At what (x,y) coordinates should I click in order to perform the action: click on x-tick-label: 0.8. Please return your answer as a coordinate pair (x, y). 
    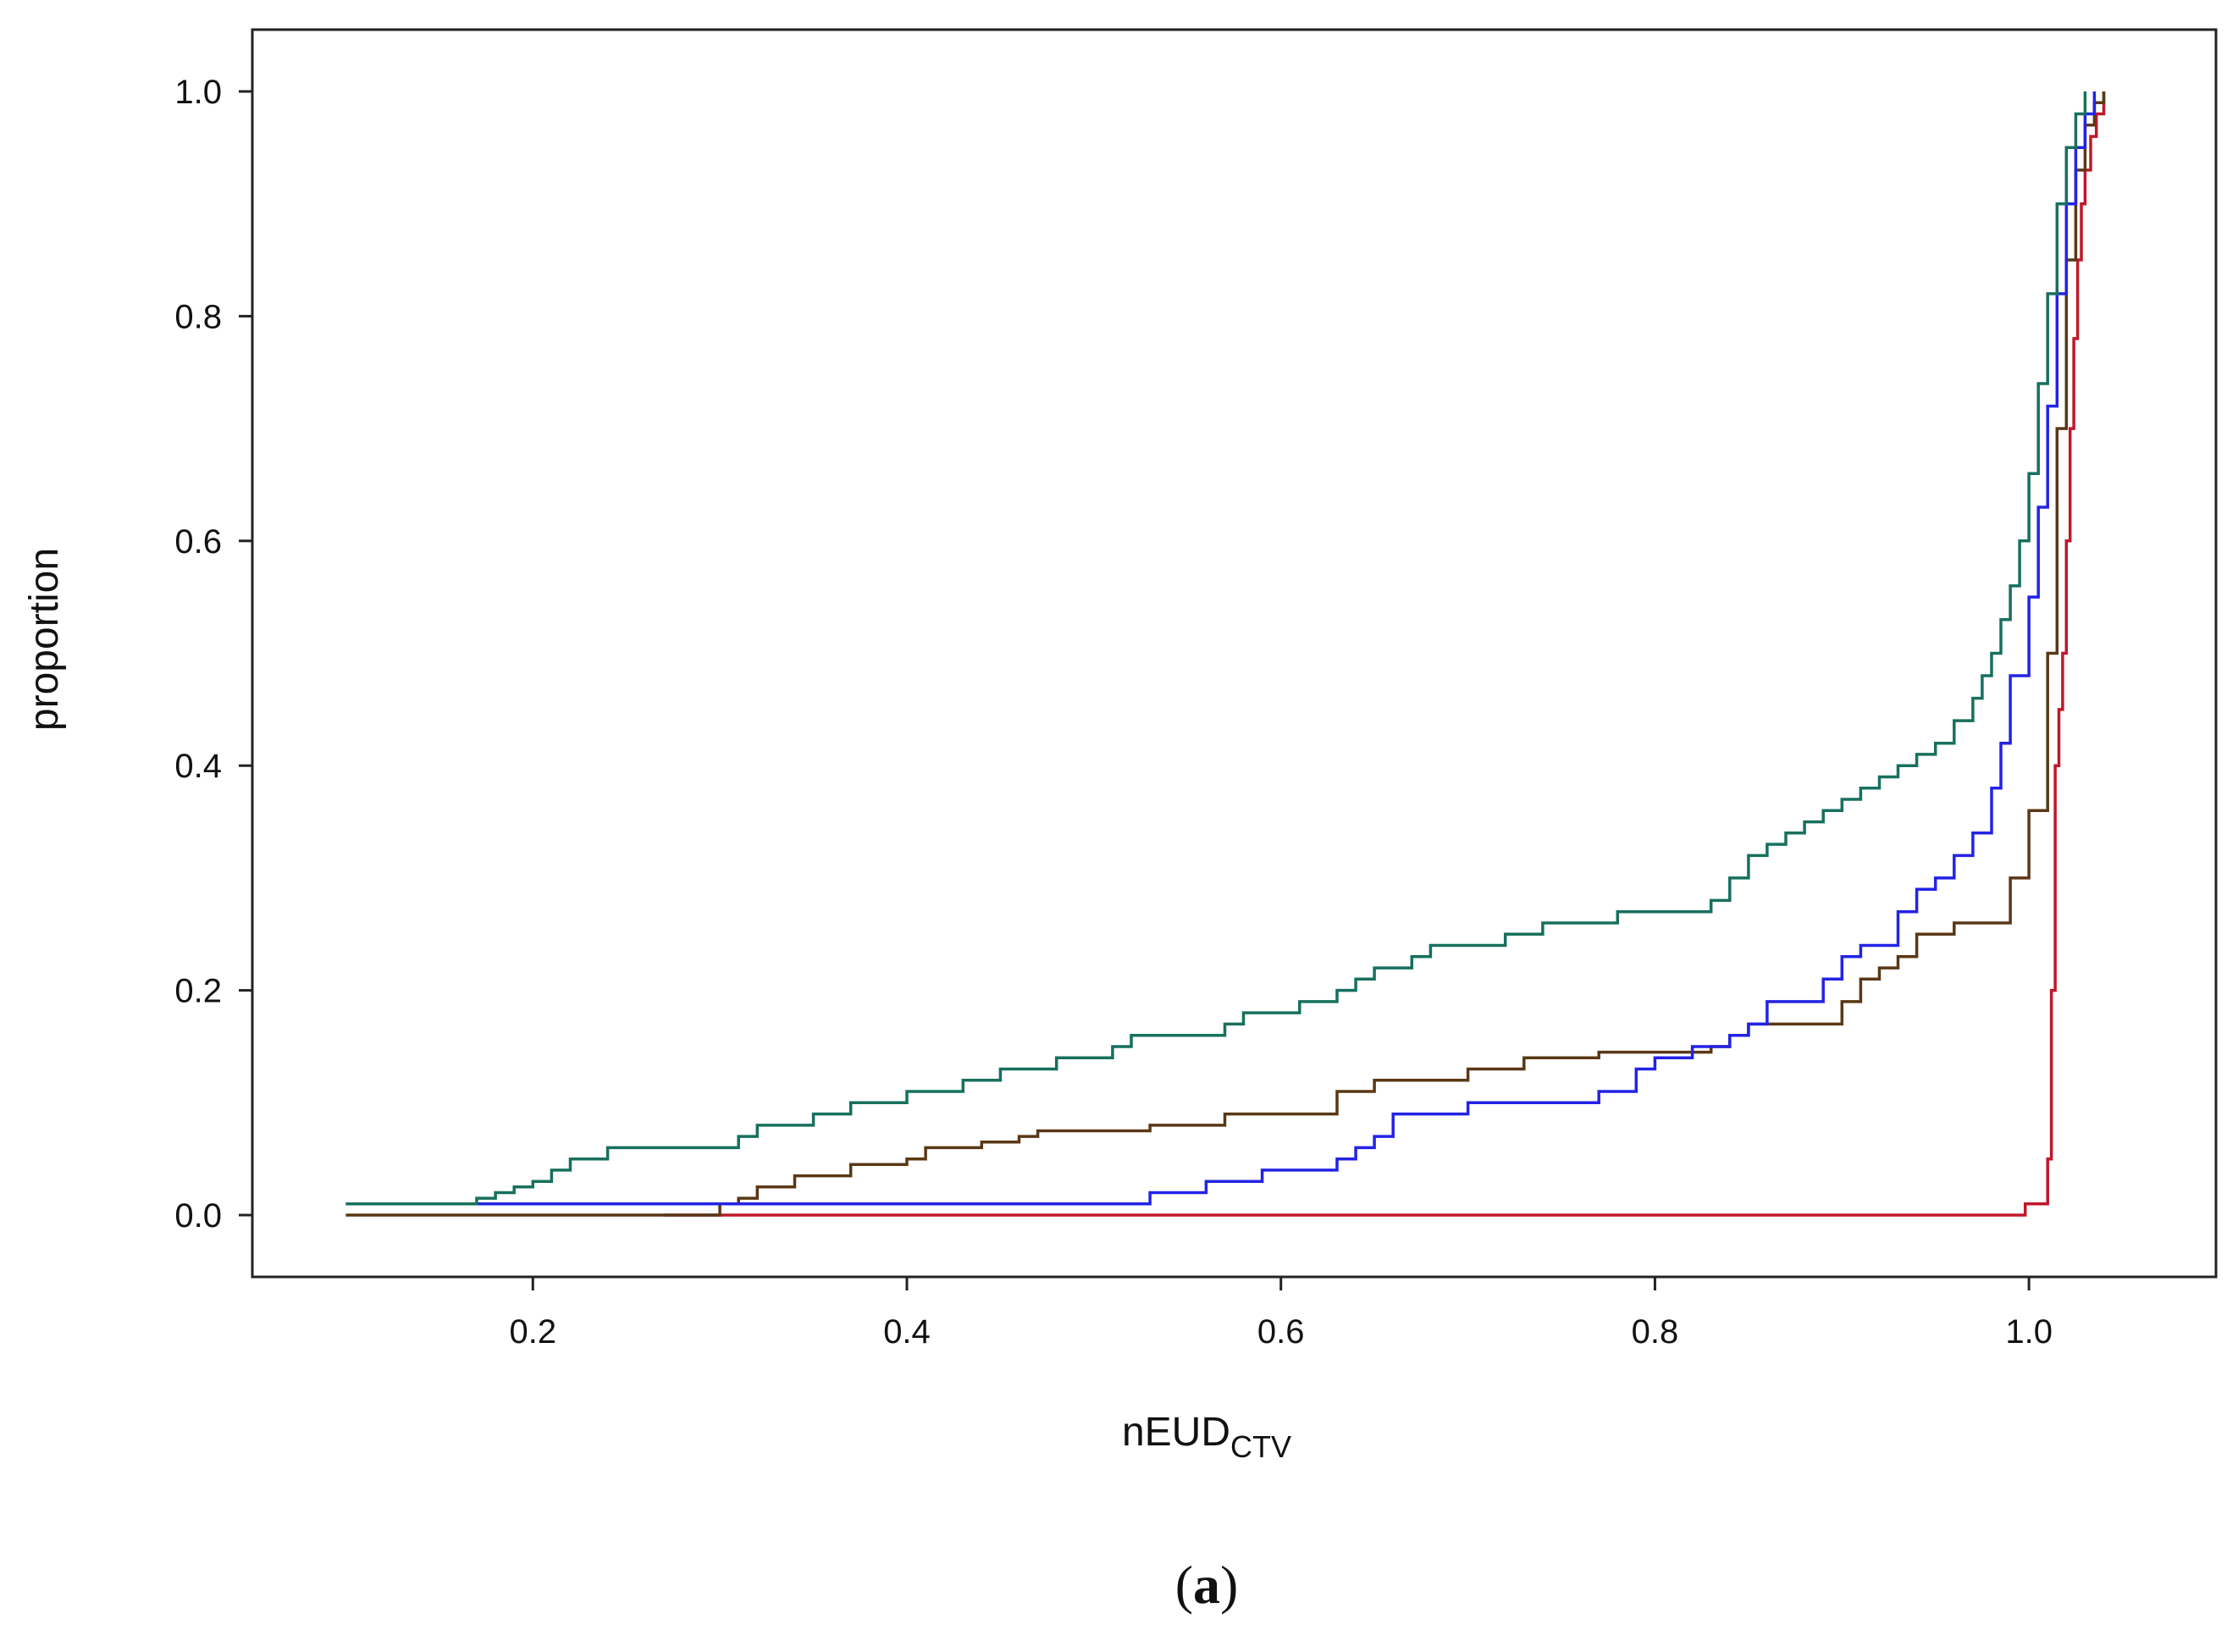
    Looking at the image, I should click on (1656, 1332).